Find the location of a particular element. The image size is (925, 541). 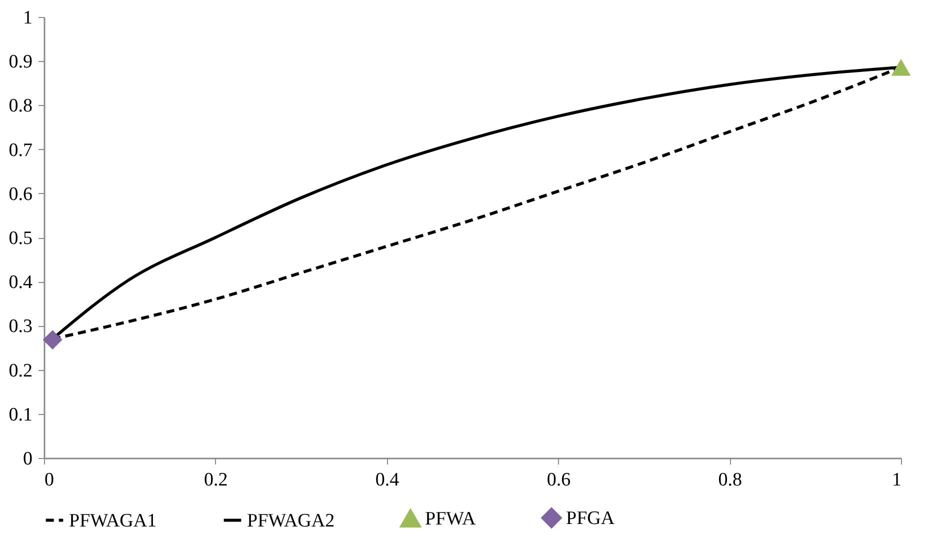

y-tick-label: 0.7 is located at coordinates (20, 150).